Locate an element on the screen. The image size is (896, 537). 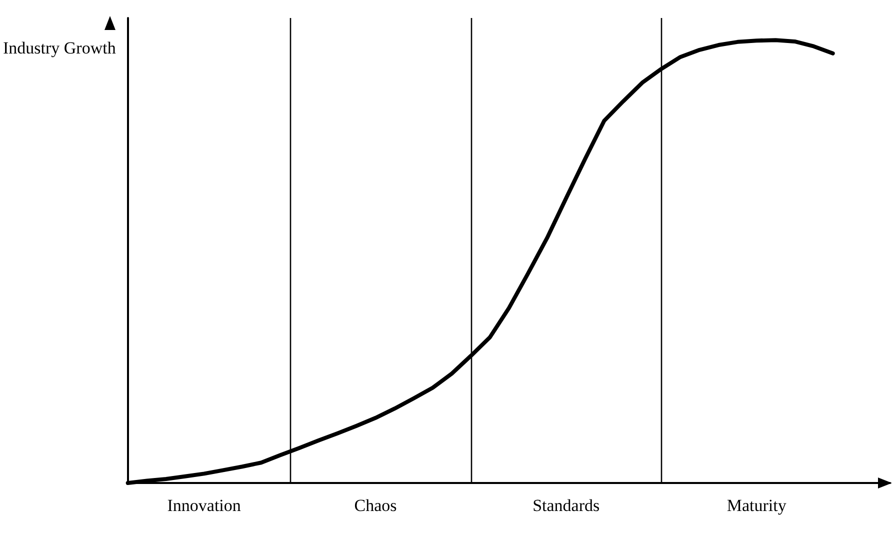
x-tick-label: Innovation is located at coordinates (204, 505).